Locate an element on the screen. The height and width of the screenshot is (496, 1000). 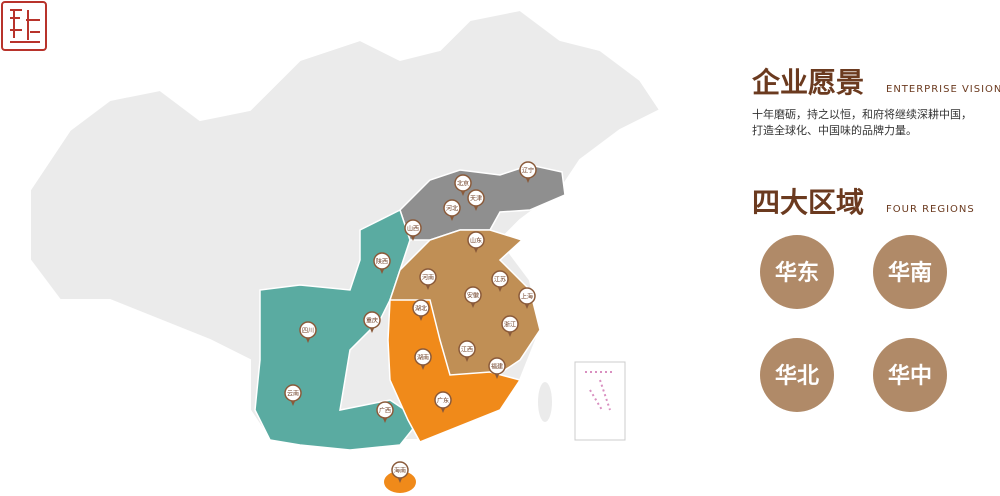
map-pin: 重庆 is located at coordinates (372, 322).